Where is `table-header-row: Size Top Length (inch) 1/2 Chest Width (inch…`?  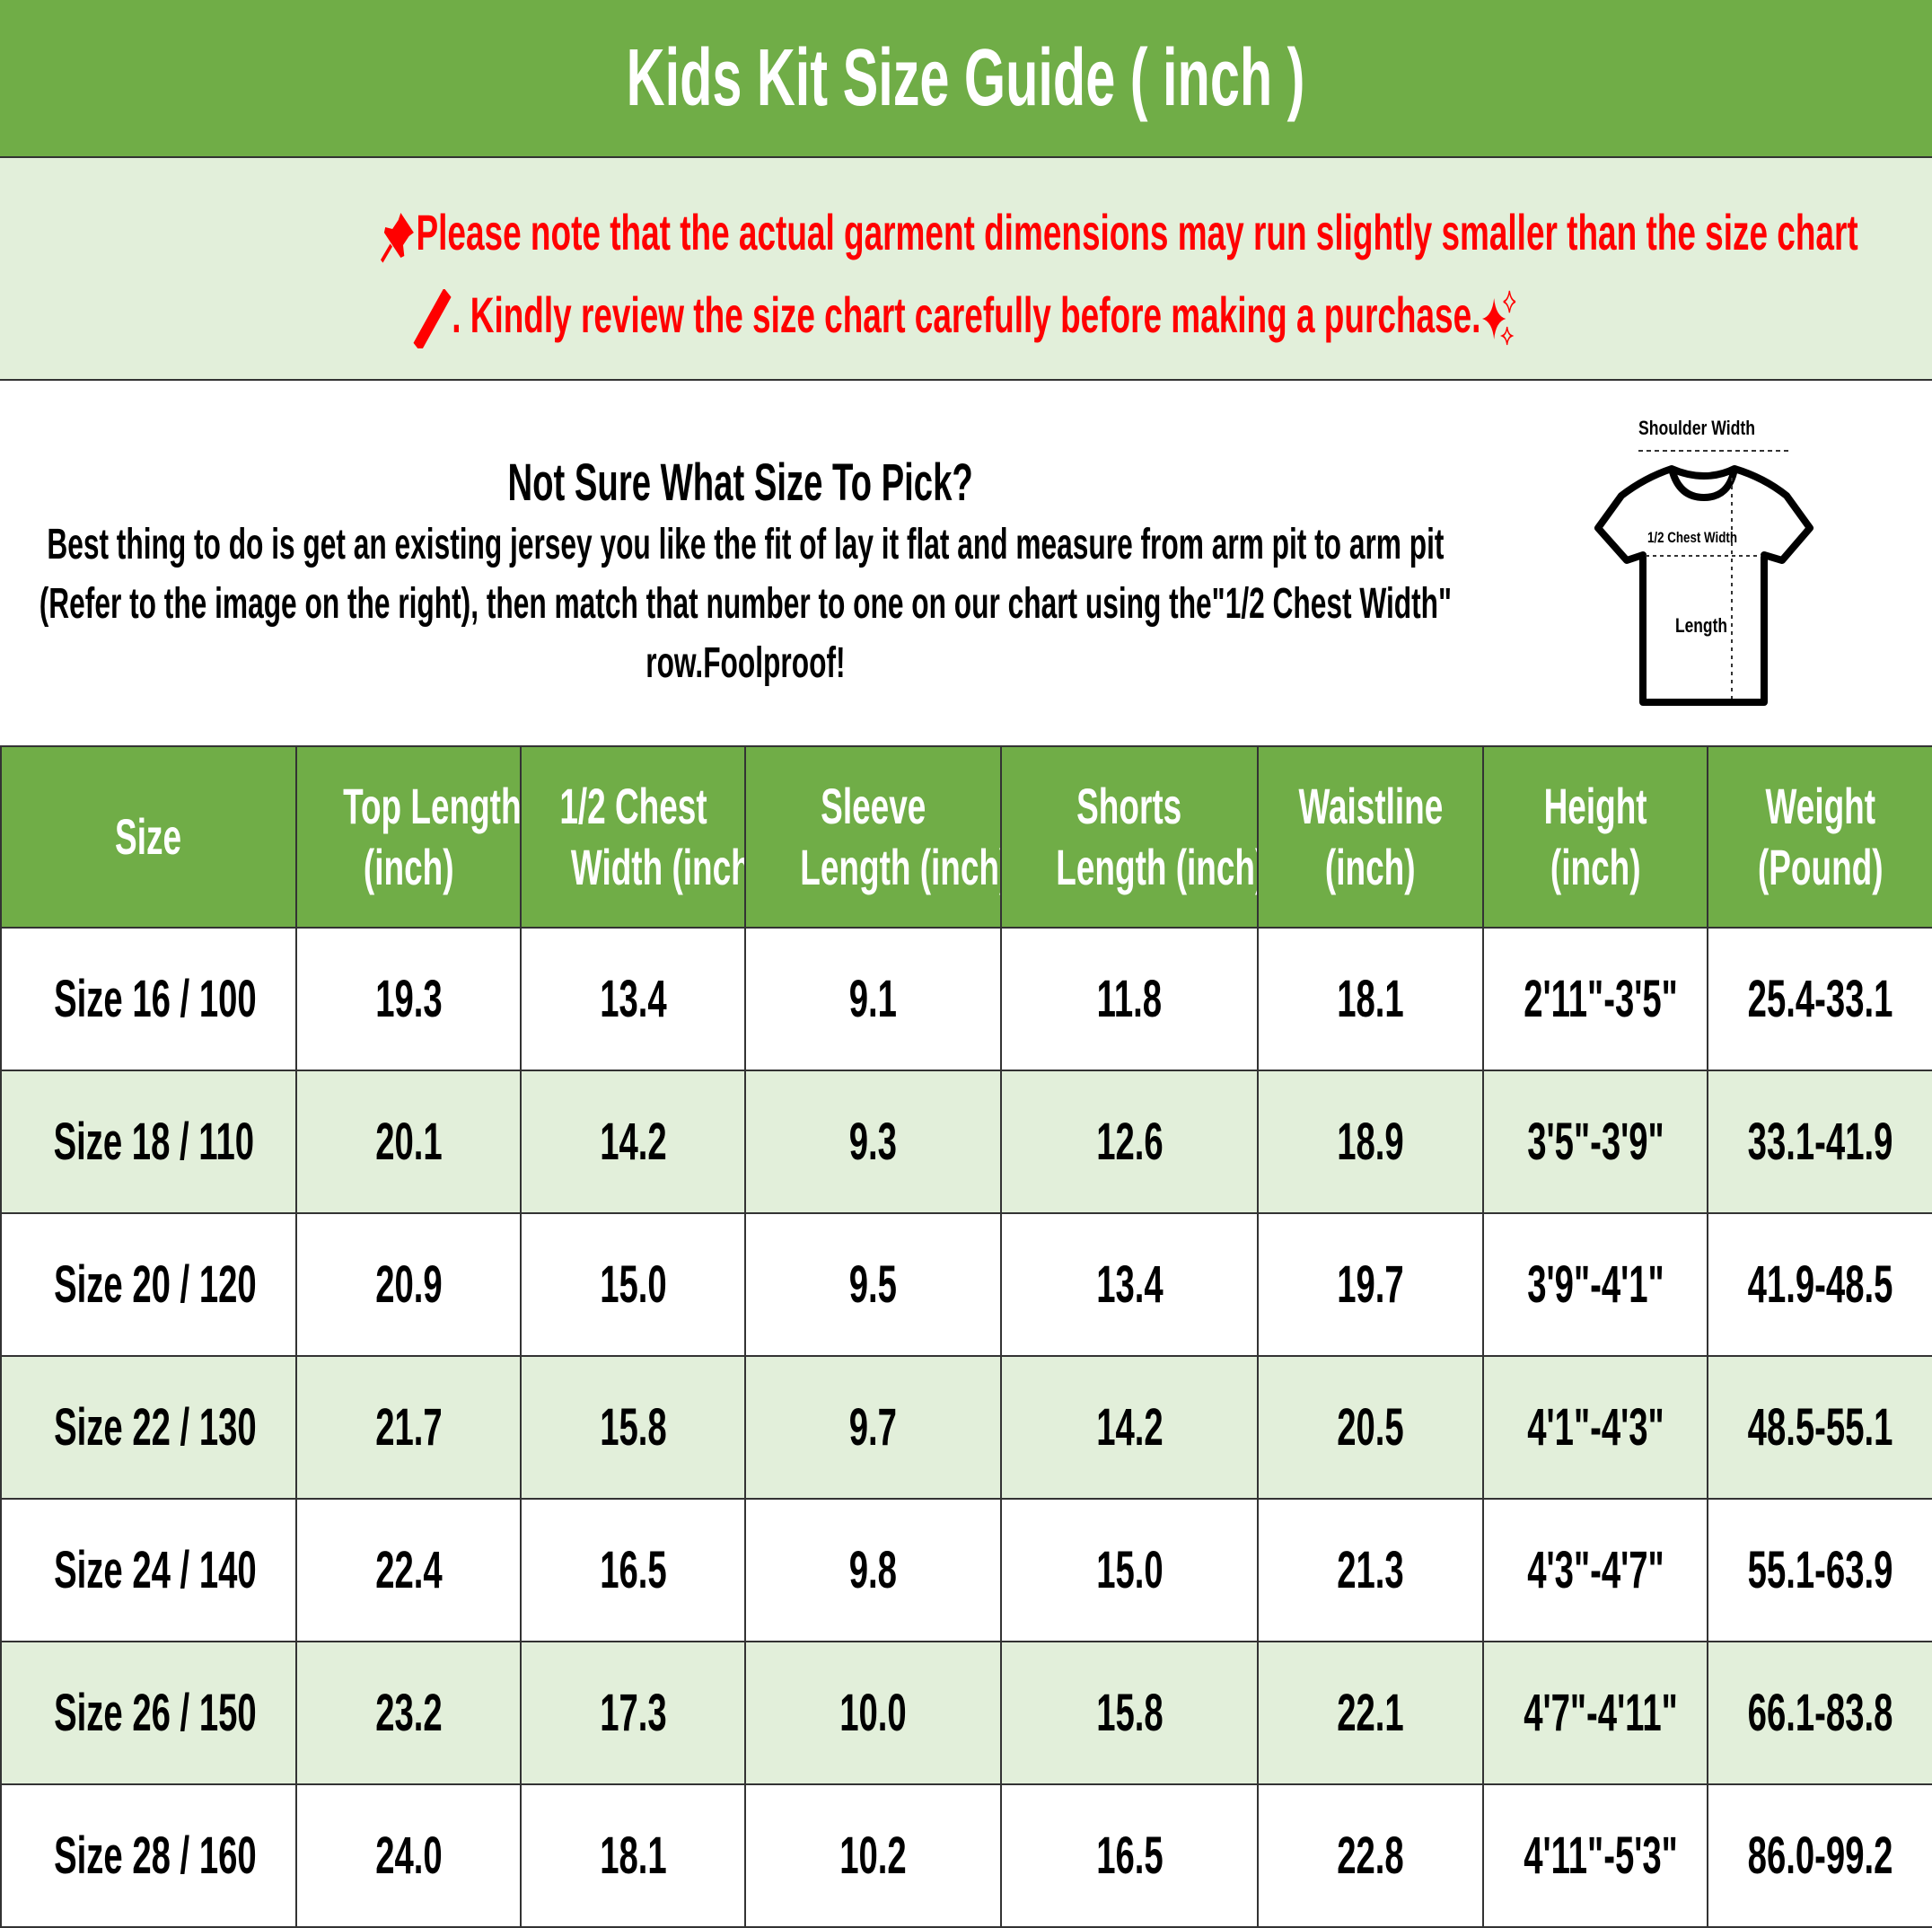
table-header-row: Size Top Length (inch) 1/2 Chest Width (inch… is located at coordinates (966, 837).